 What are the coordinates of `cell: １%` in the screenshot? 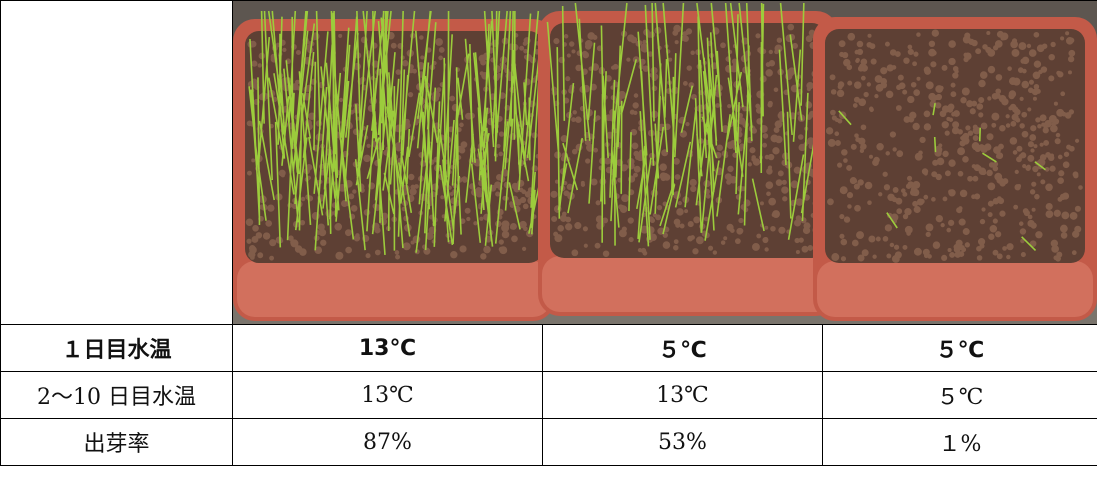 It's located at (959, 442).